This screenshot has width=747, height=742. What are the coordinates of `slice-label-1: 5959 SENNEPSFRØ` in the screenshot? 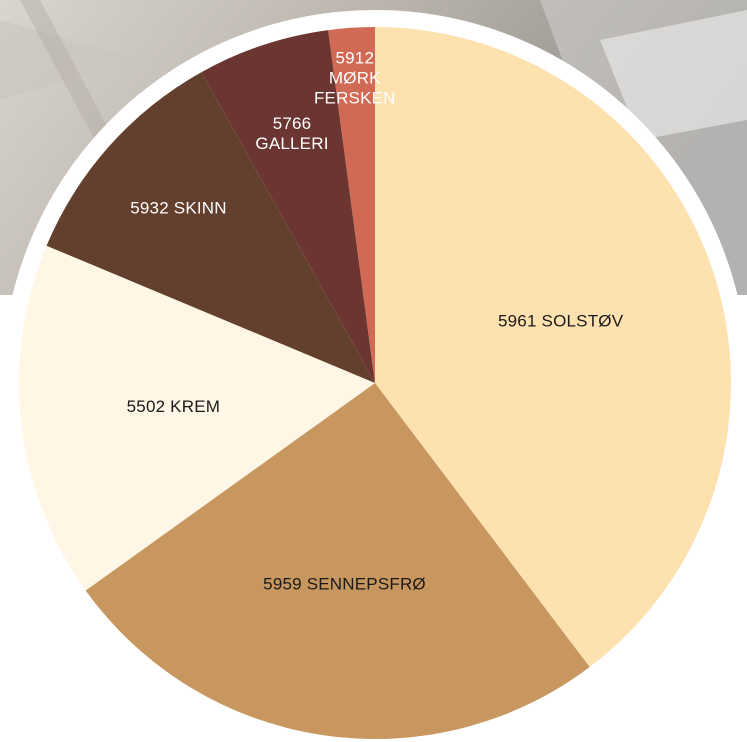 It's located at (344, 584).